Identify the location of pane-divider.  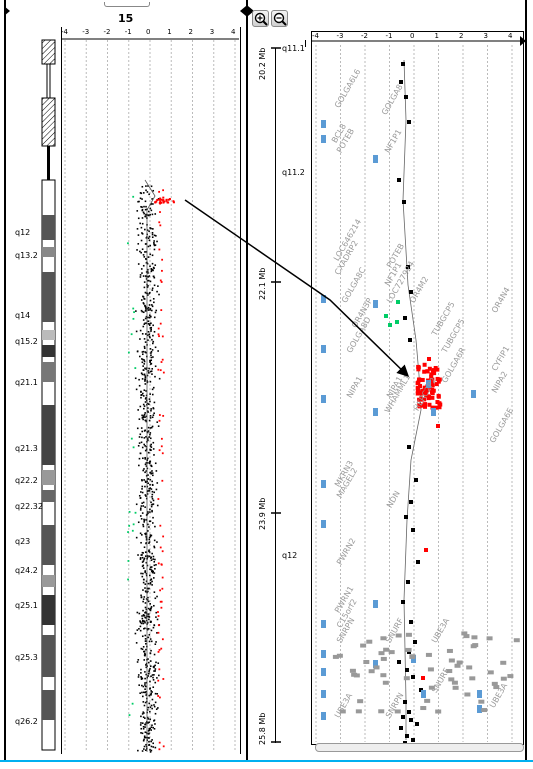
(247, 380).